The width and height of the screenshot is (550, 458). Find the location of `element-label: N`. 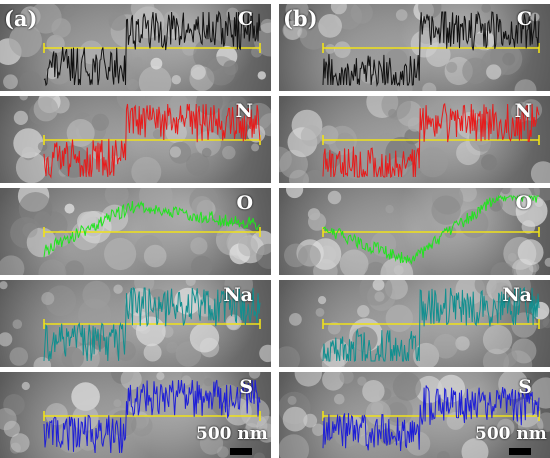

element-label: N is located at coordinates (523, 111).